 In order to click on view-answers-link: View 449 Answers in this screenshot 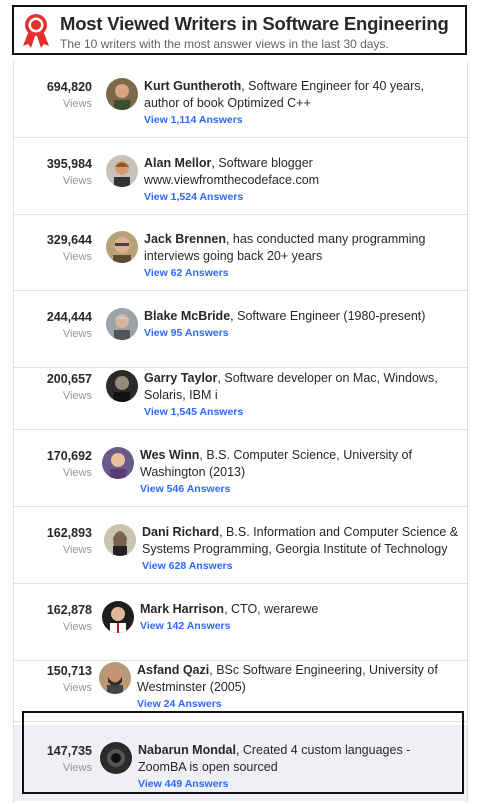, I will do `click(183, 784)`.